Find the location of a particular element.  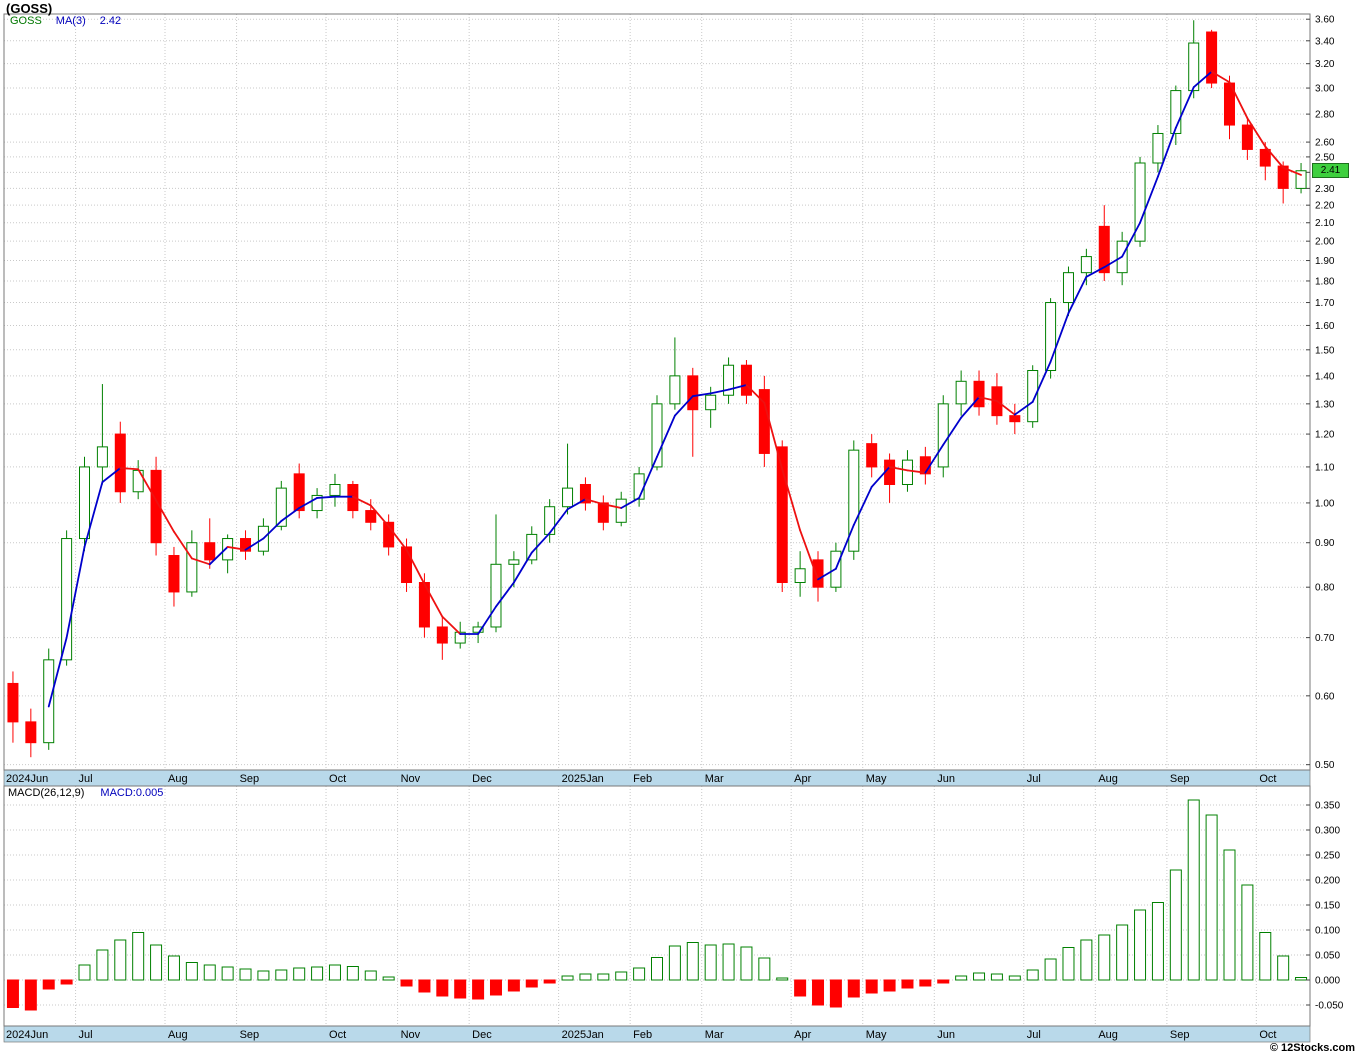

svg-text: 0.000 is located at coordinates (1327, 981).